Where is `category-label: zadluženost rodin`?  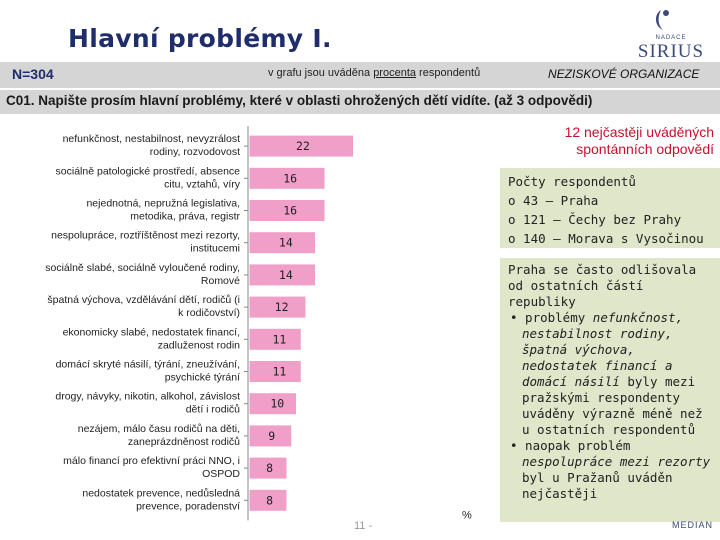
category-label: zadluženost rodin is located at coordinates (199, 345).